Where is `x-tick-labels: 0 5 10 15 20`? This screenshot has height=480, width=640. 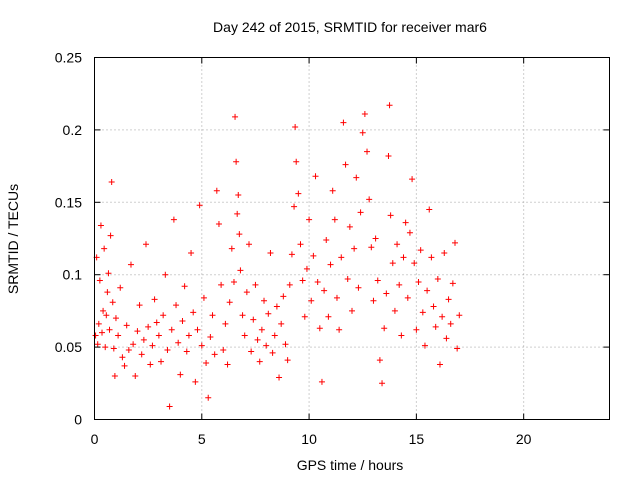
x-tick-labels: 0 5 10 15 20 is located at coordinates (311, 439).